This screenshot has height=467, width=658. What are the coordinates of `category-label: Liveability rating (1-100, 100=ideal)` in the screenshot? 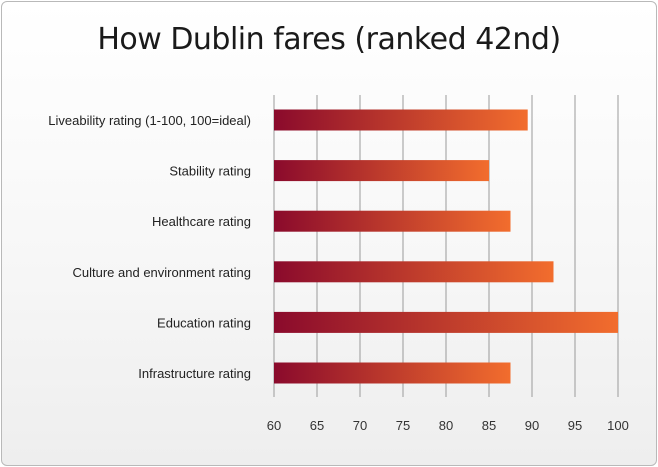 It's located at (149, 120).